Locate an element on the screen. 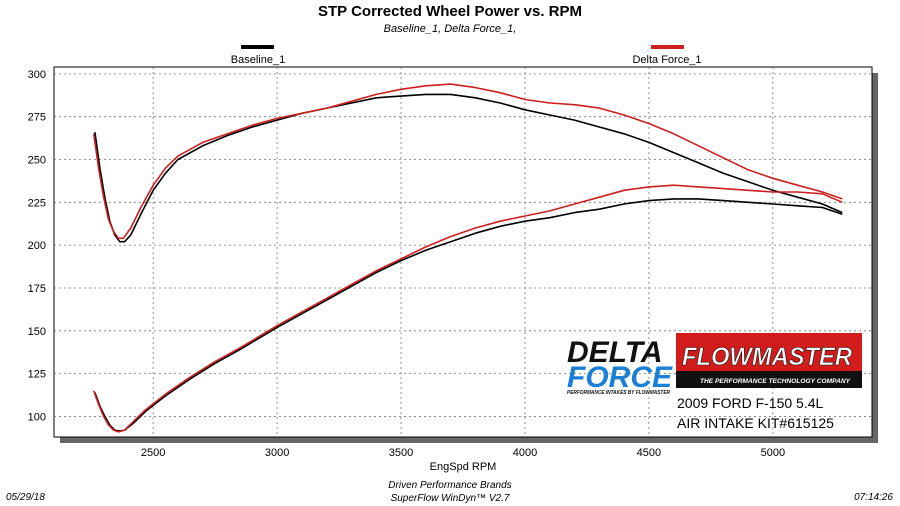 The height and width of the screenshot is (506, 900). delta-force-logo-tagline: PERFORMANCE INTAKES BY FLOWMASTER is located at coordinates (618, 393).